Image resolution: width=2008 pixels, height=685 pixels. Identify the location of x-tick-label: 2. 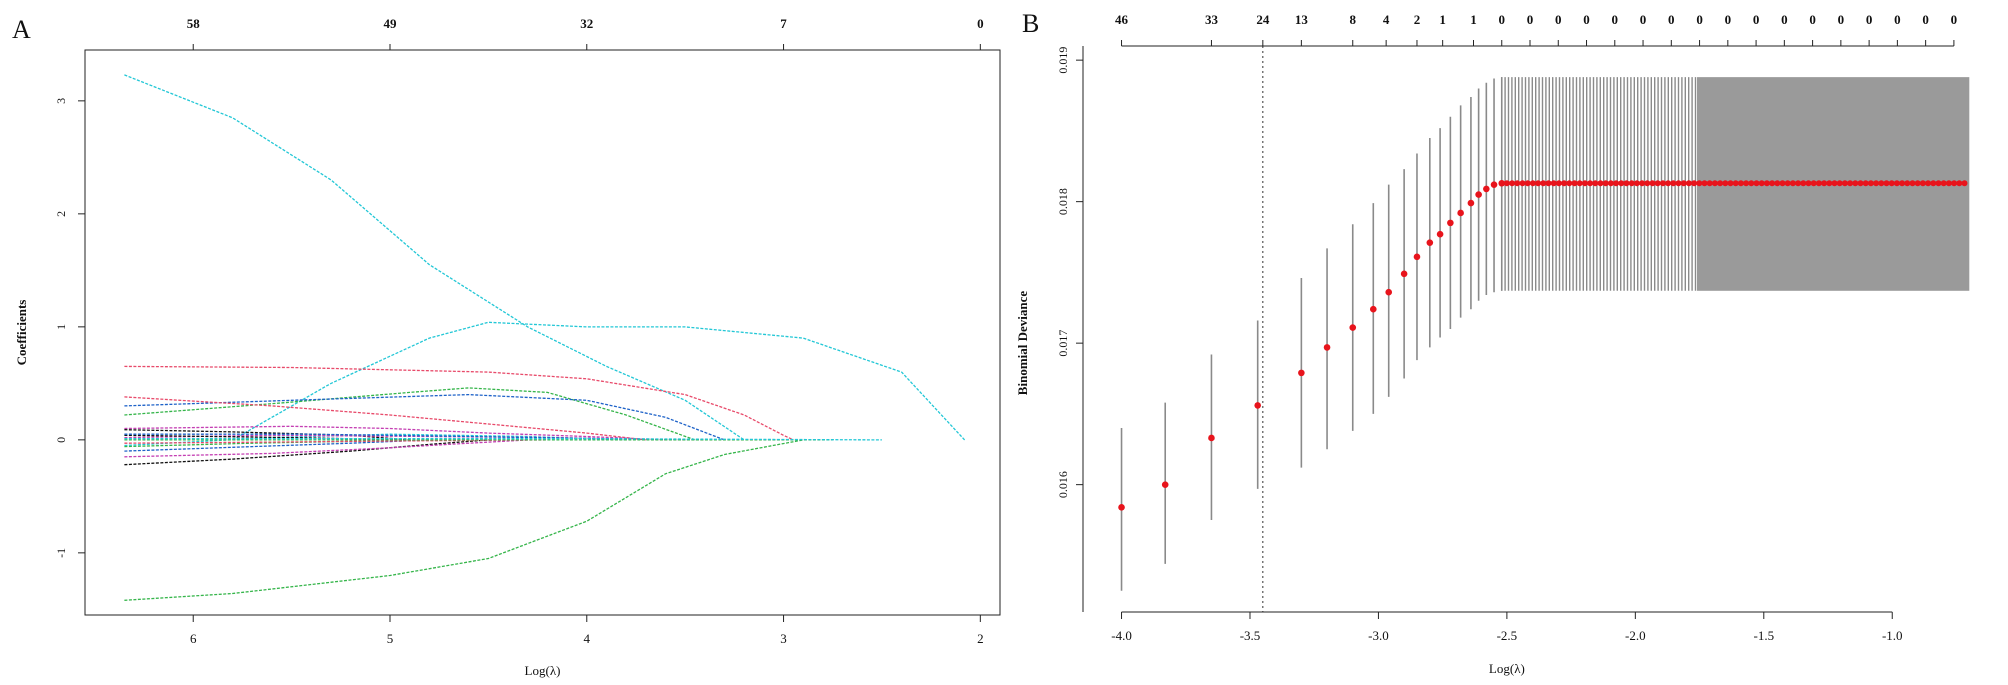
(980, 638).